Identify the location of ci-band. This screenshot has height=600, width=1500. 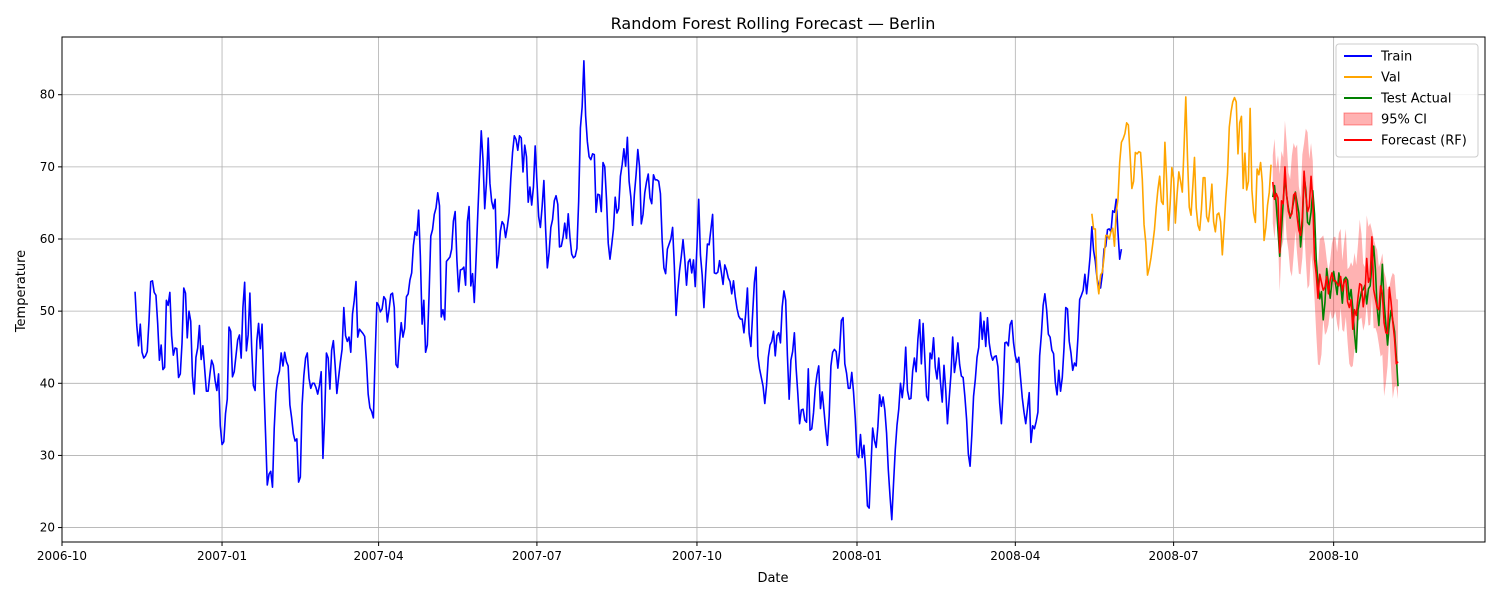
(1335, 260).